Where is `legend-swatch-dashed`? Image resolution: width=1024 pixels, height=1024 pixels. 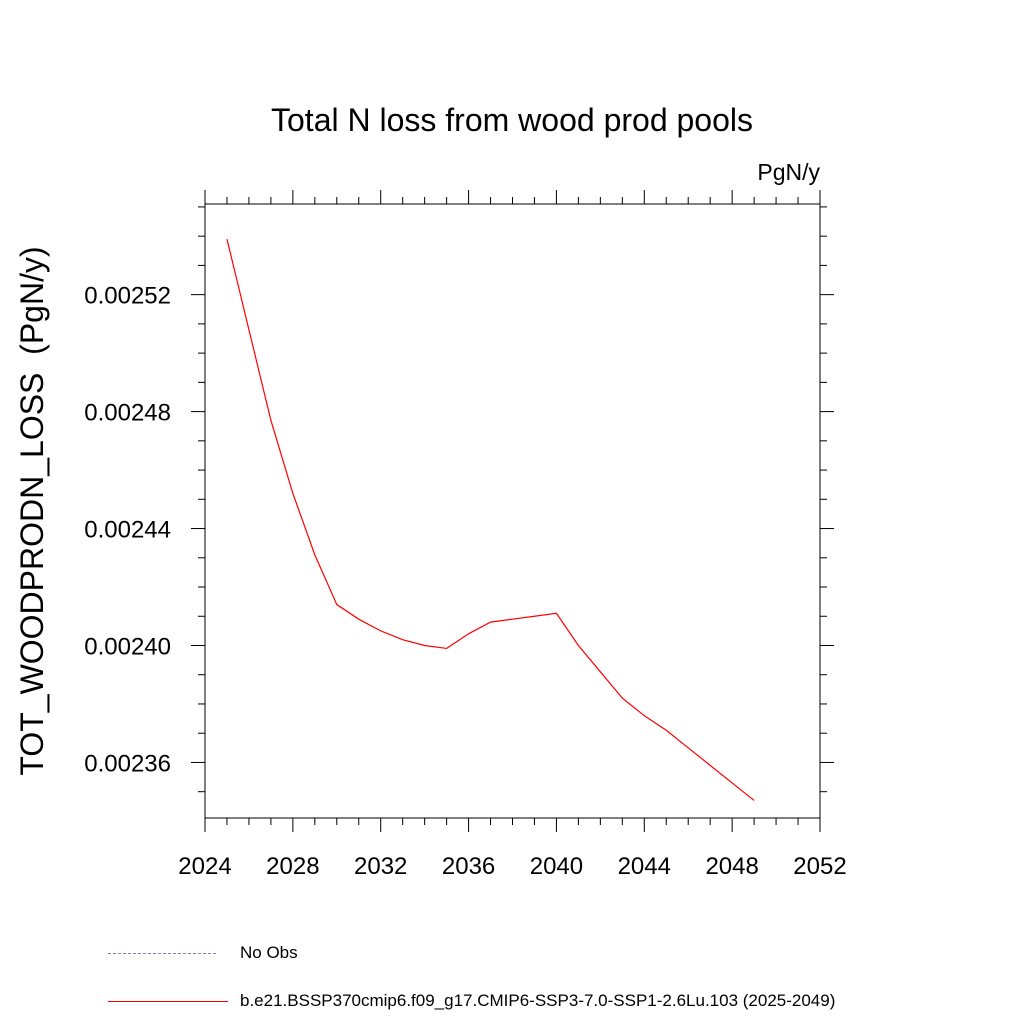 legend-swatch-dashed is located at coordinates (162, 953).